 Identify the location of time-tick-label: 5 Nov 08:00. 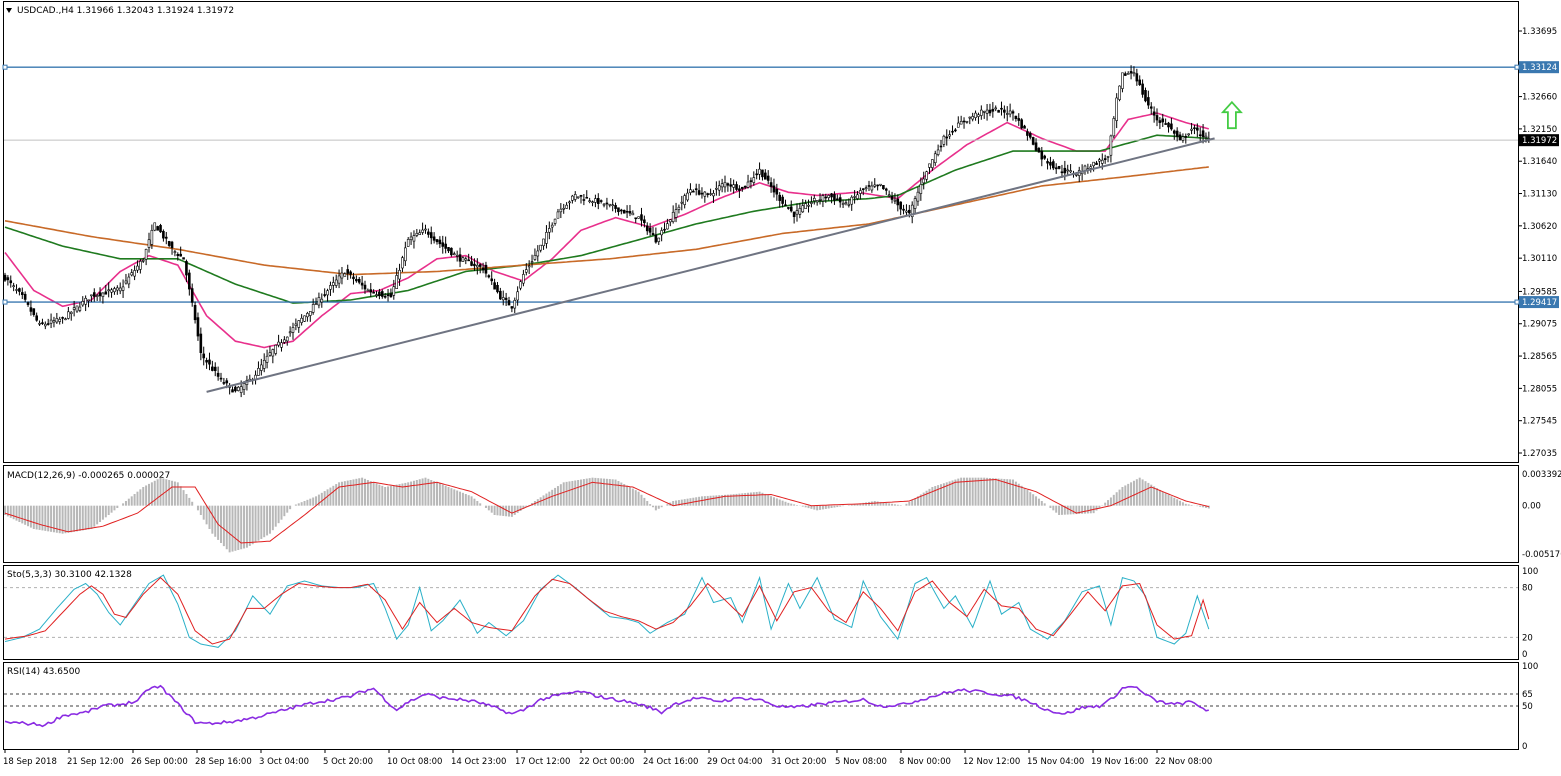
(861, 762).